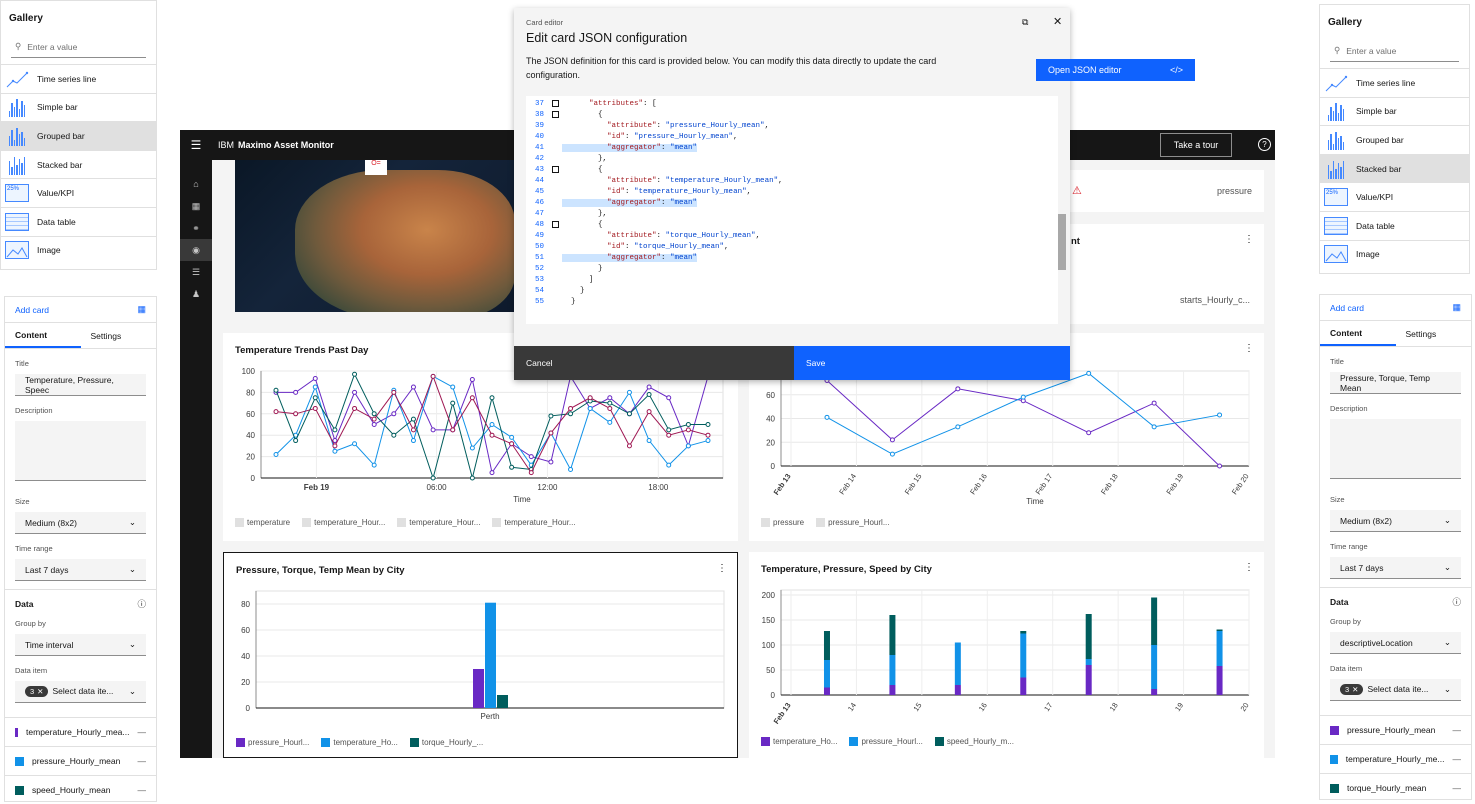 The width and height of the screenshot is (1475, 804). I want to click on close-icon: ✕, so click(1058, 22).